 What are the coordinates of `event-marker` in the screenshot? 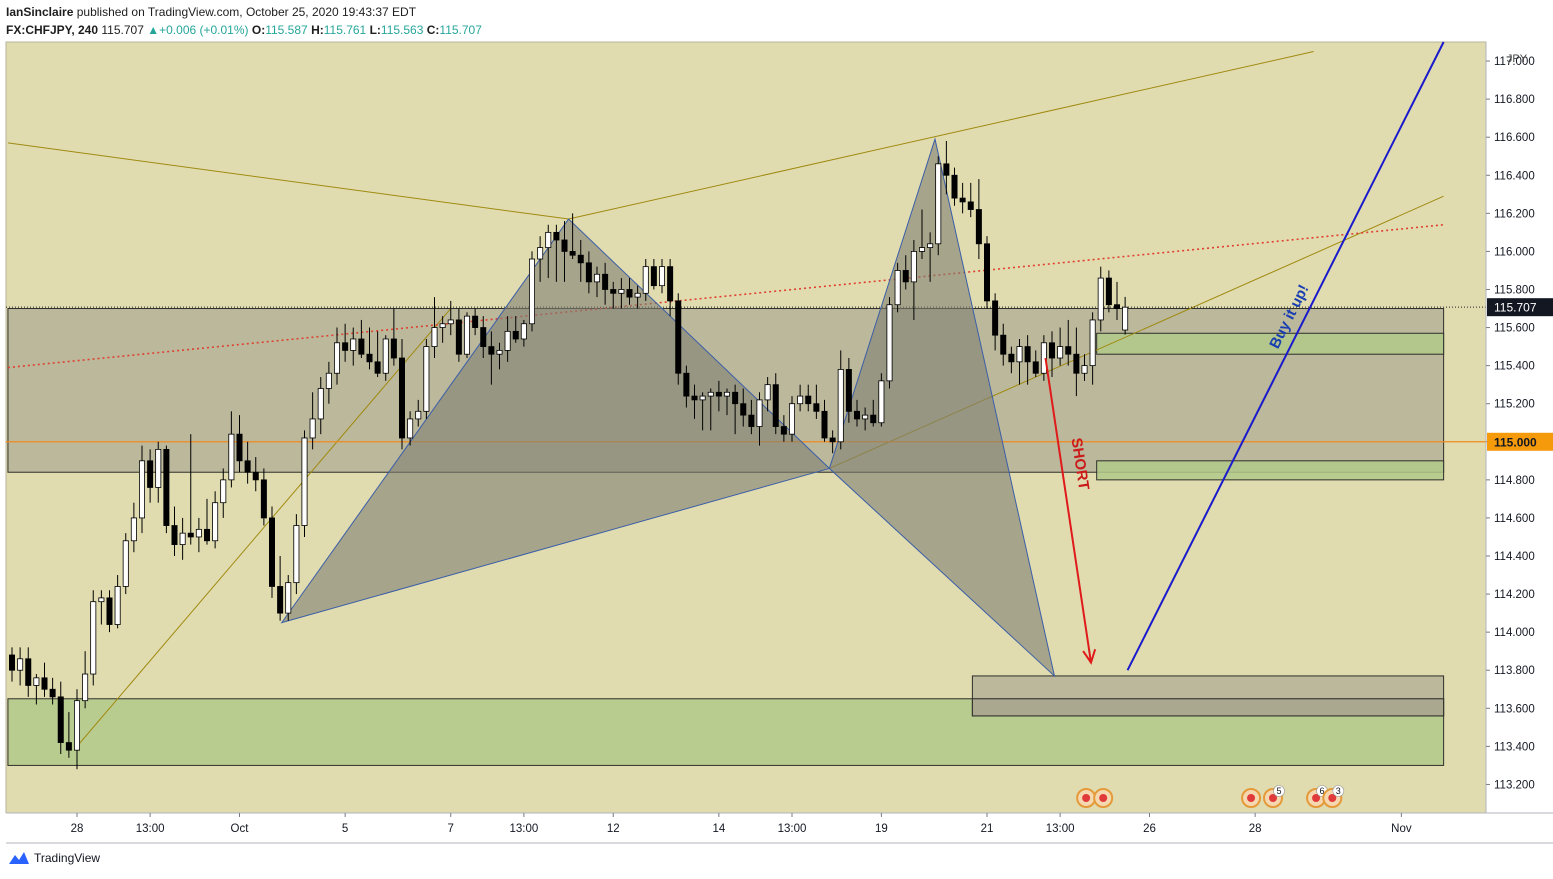 It's located at (1251, 798).